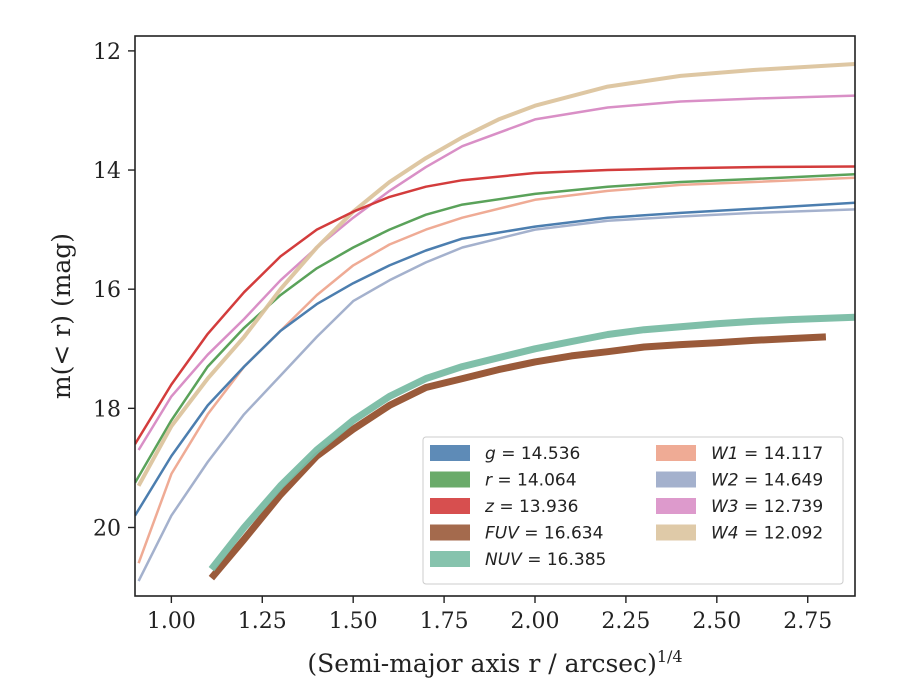  I want to click on y-axis-ticks: 12 14 16 18 20, so click(114, 290).